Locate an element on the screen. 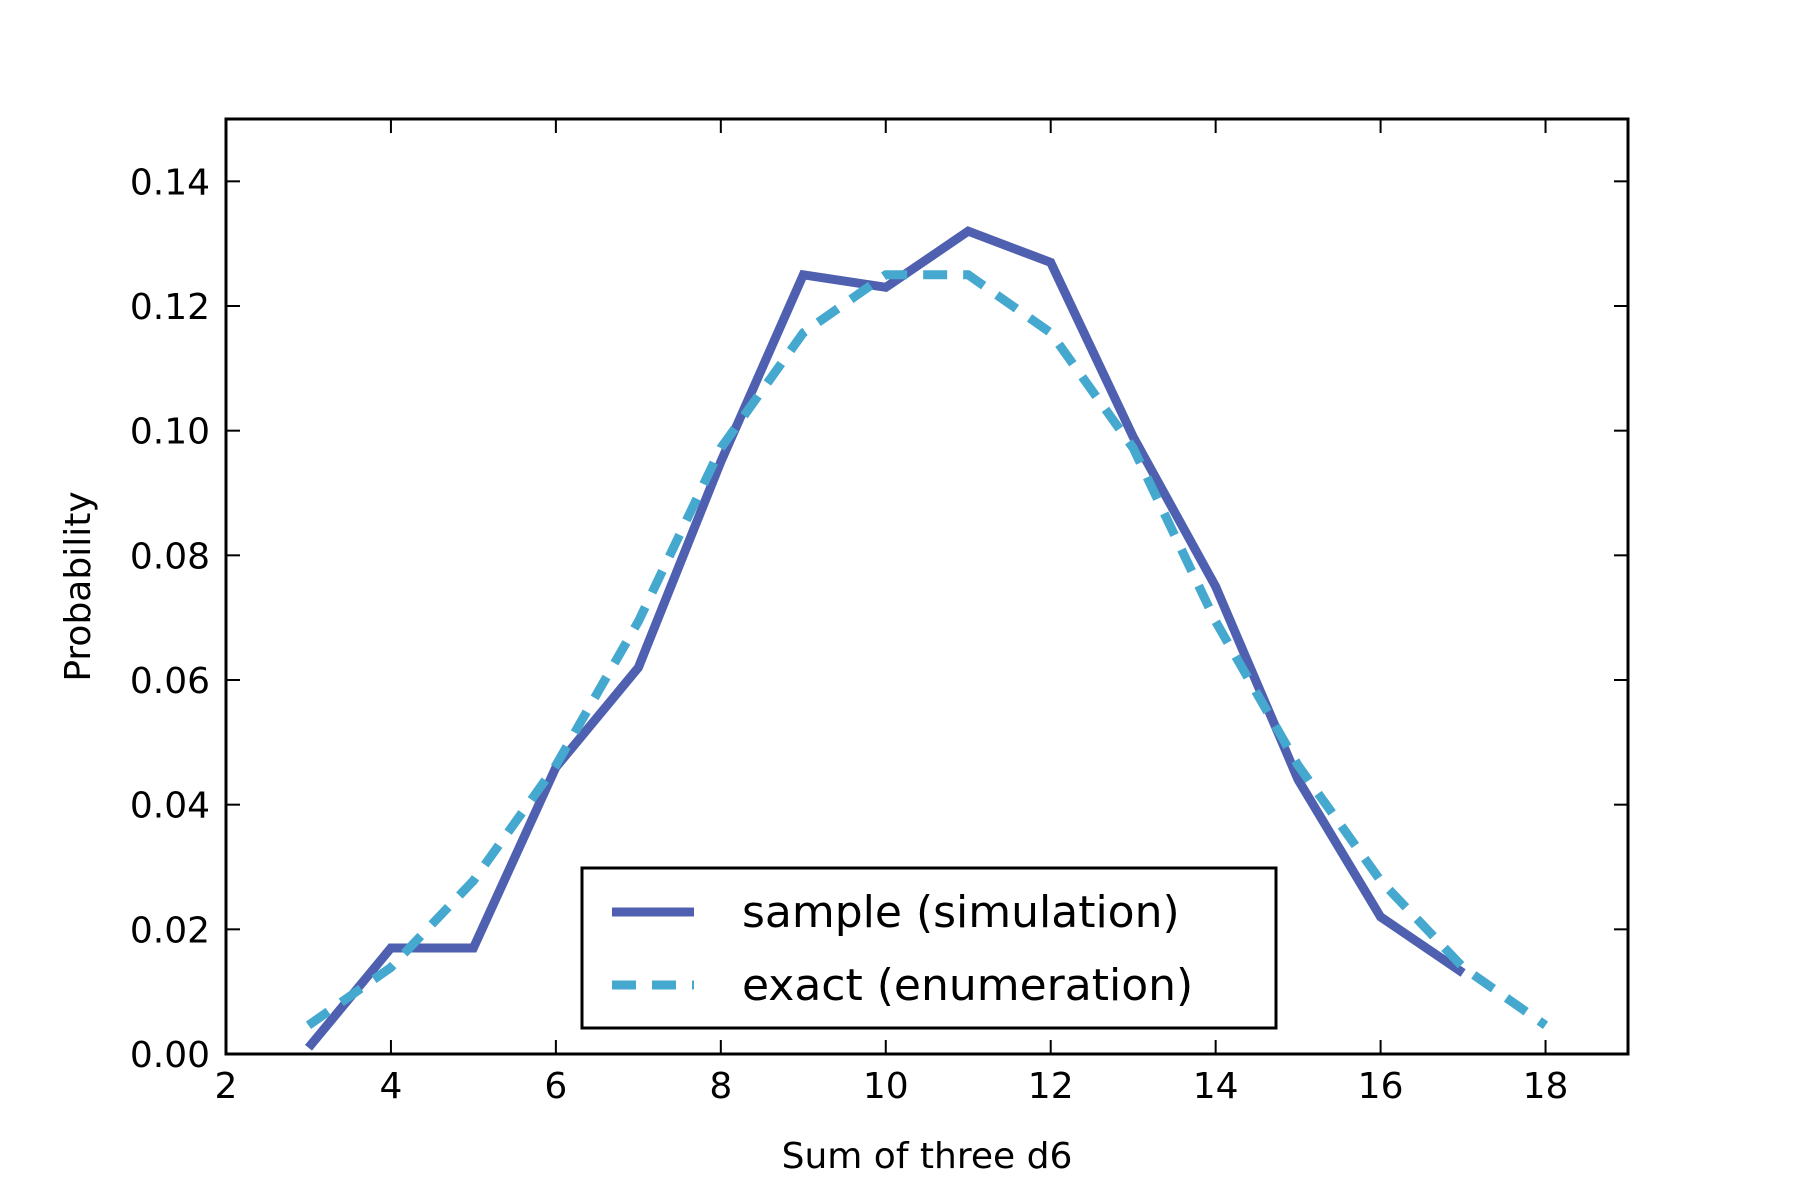 The height and width of the screenshot is (1200, 1800). y-tick-label: 0.02 is located at coordinates (170, 930).